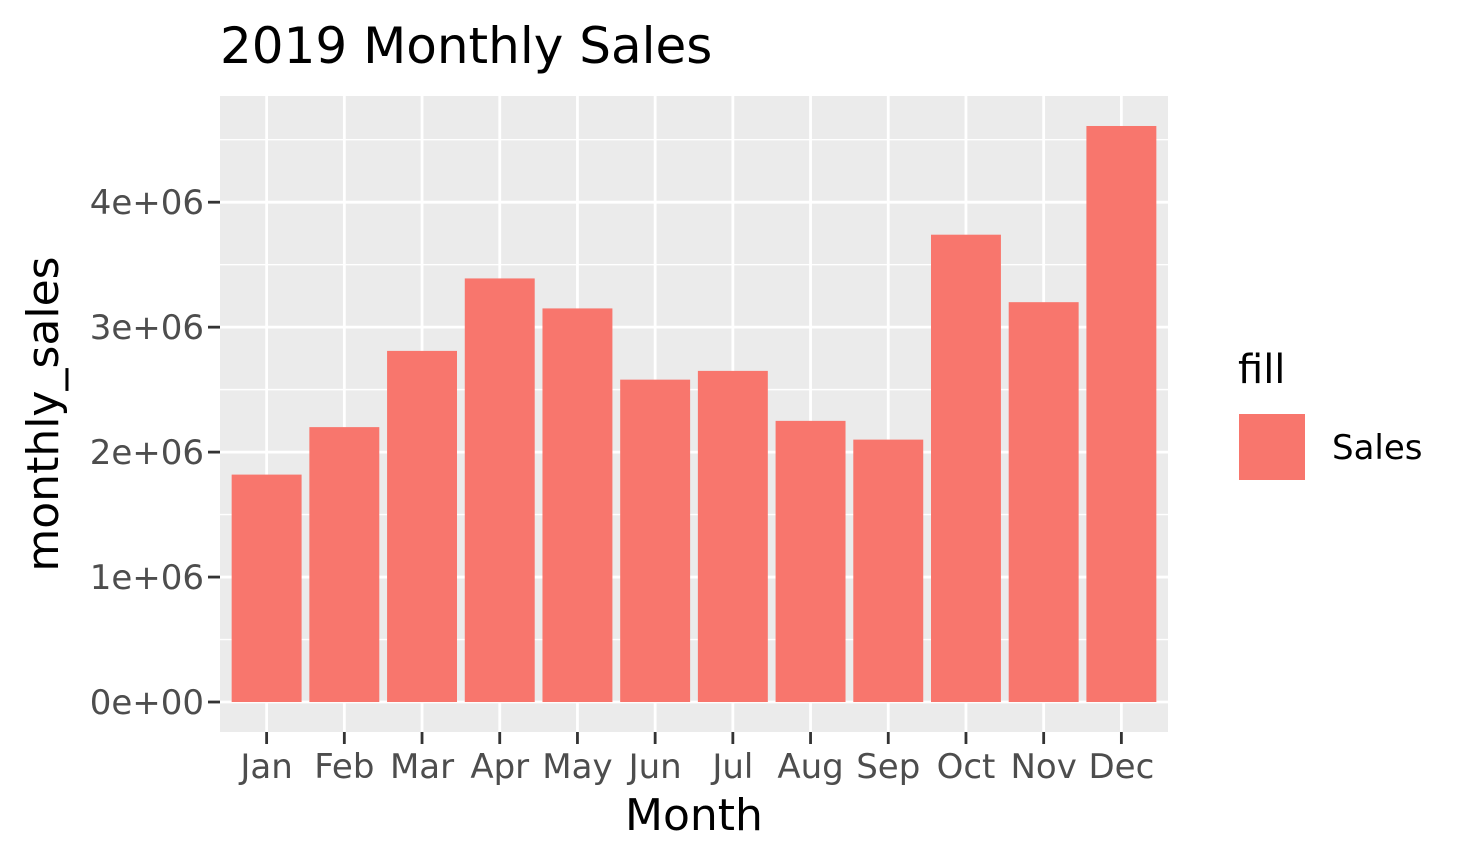 Image resolution: width=1475 pixels, height=862 pixels. I want to click on y-tick-label-1: 1e+06, so click(147, 578).